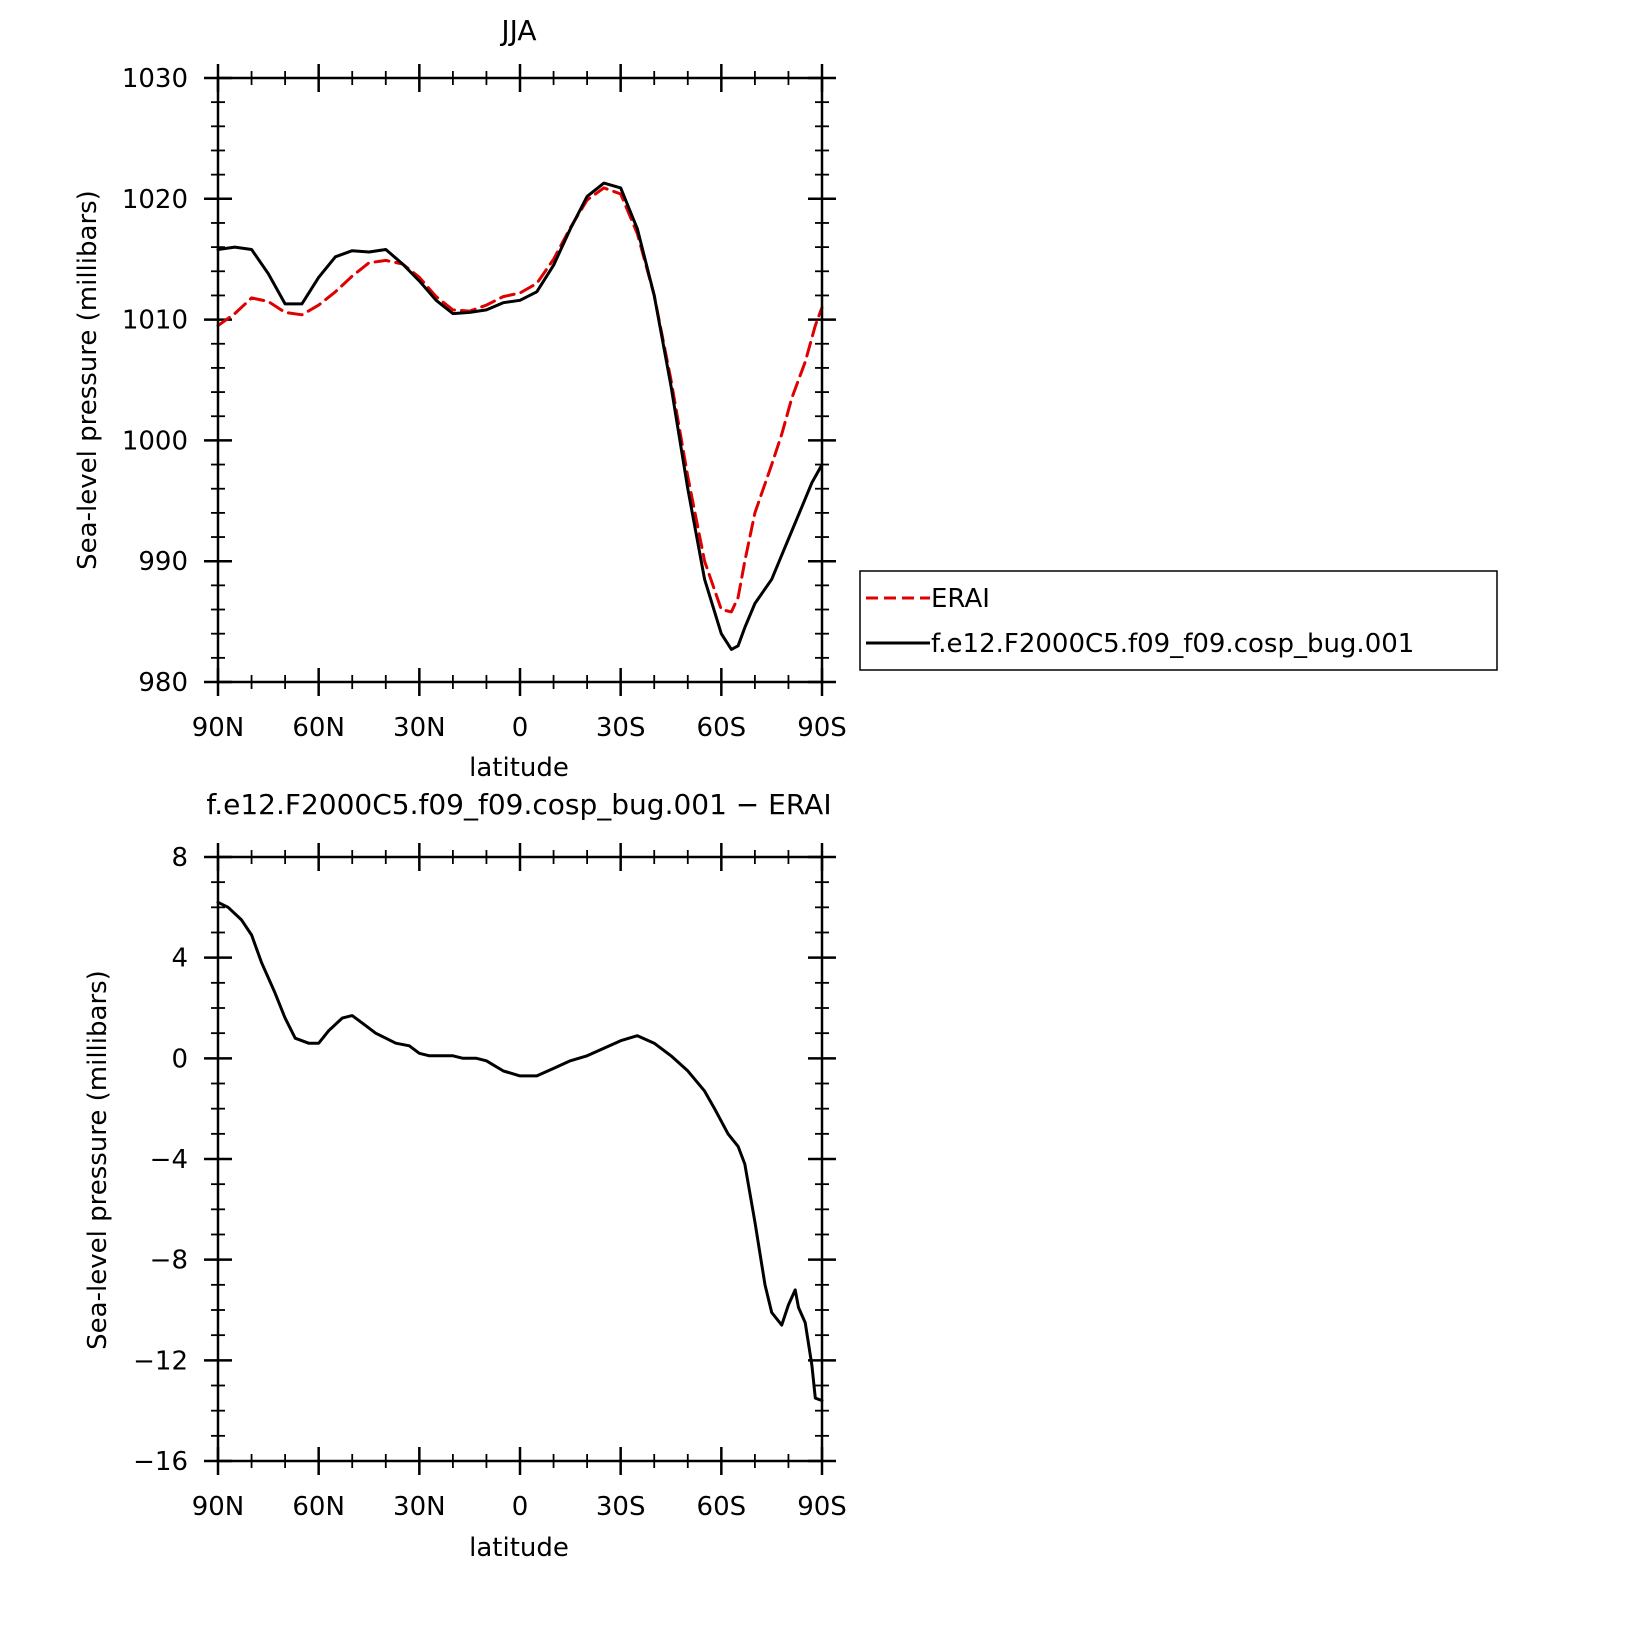 This screenshot has height=1647, width=1647. Describe the element at coordinates (519, 1548) in the screenshot. I see `bottom-x-axis-label: latitude` at that location.